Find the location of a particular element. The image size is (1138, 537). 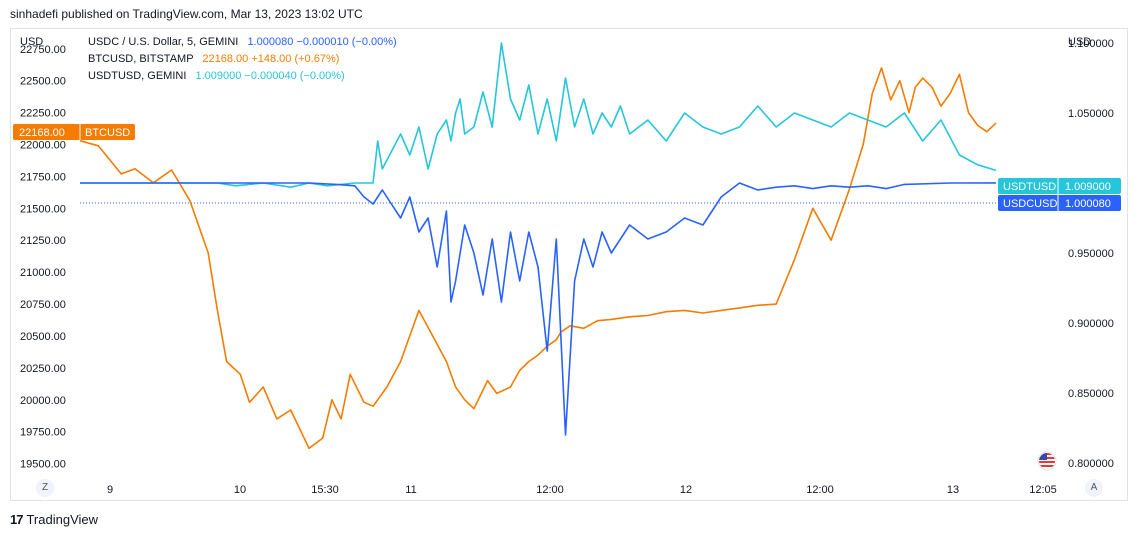

time-tick-label: 13 is located at coordinates (953, 490).